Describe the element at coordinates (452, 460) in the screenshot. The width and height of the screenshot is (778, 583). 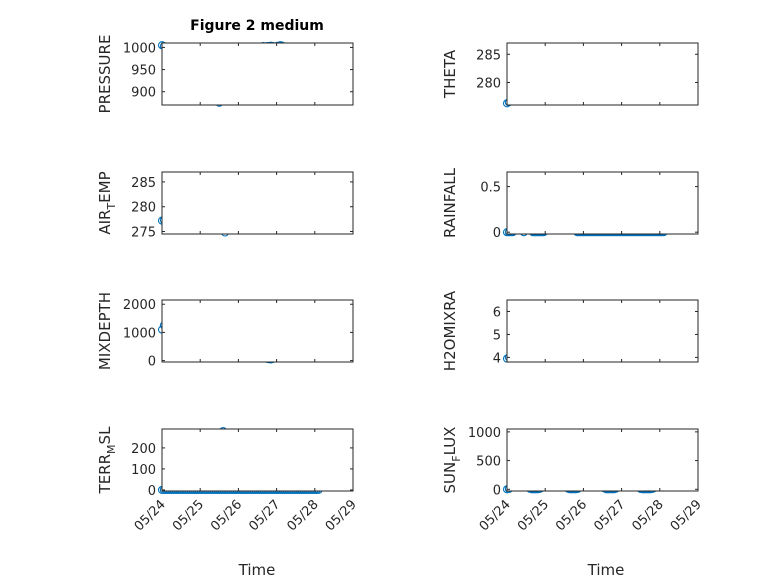
I see `y-axis-label: SUNFLUX` at that location.